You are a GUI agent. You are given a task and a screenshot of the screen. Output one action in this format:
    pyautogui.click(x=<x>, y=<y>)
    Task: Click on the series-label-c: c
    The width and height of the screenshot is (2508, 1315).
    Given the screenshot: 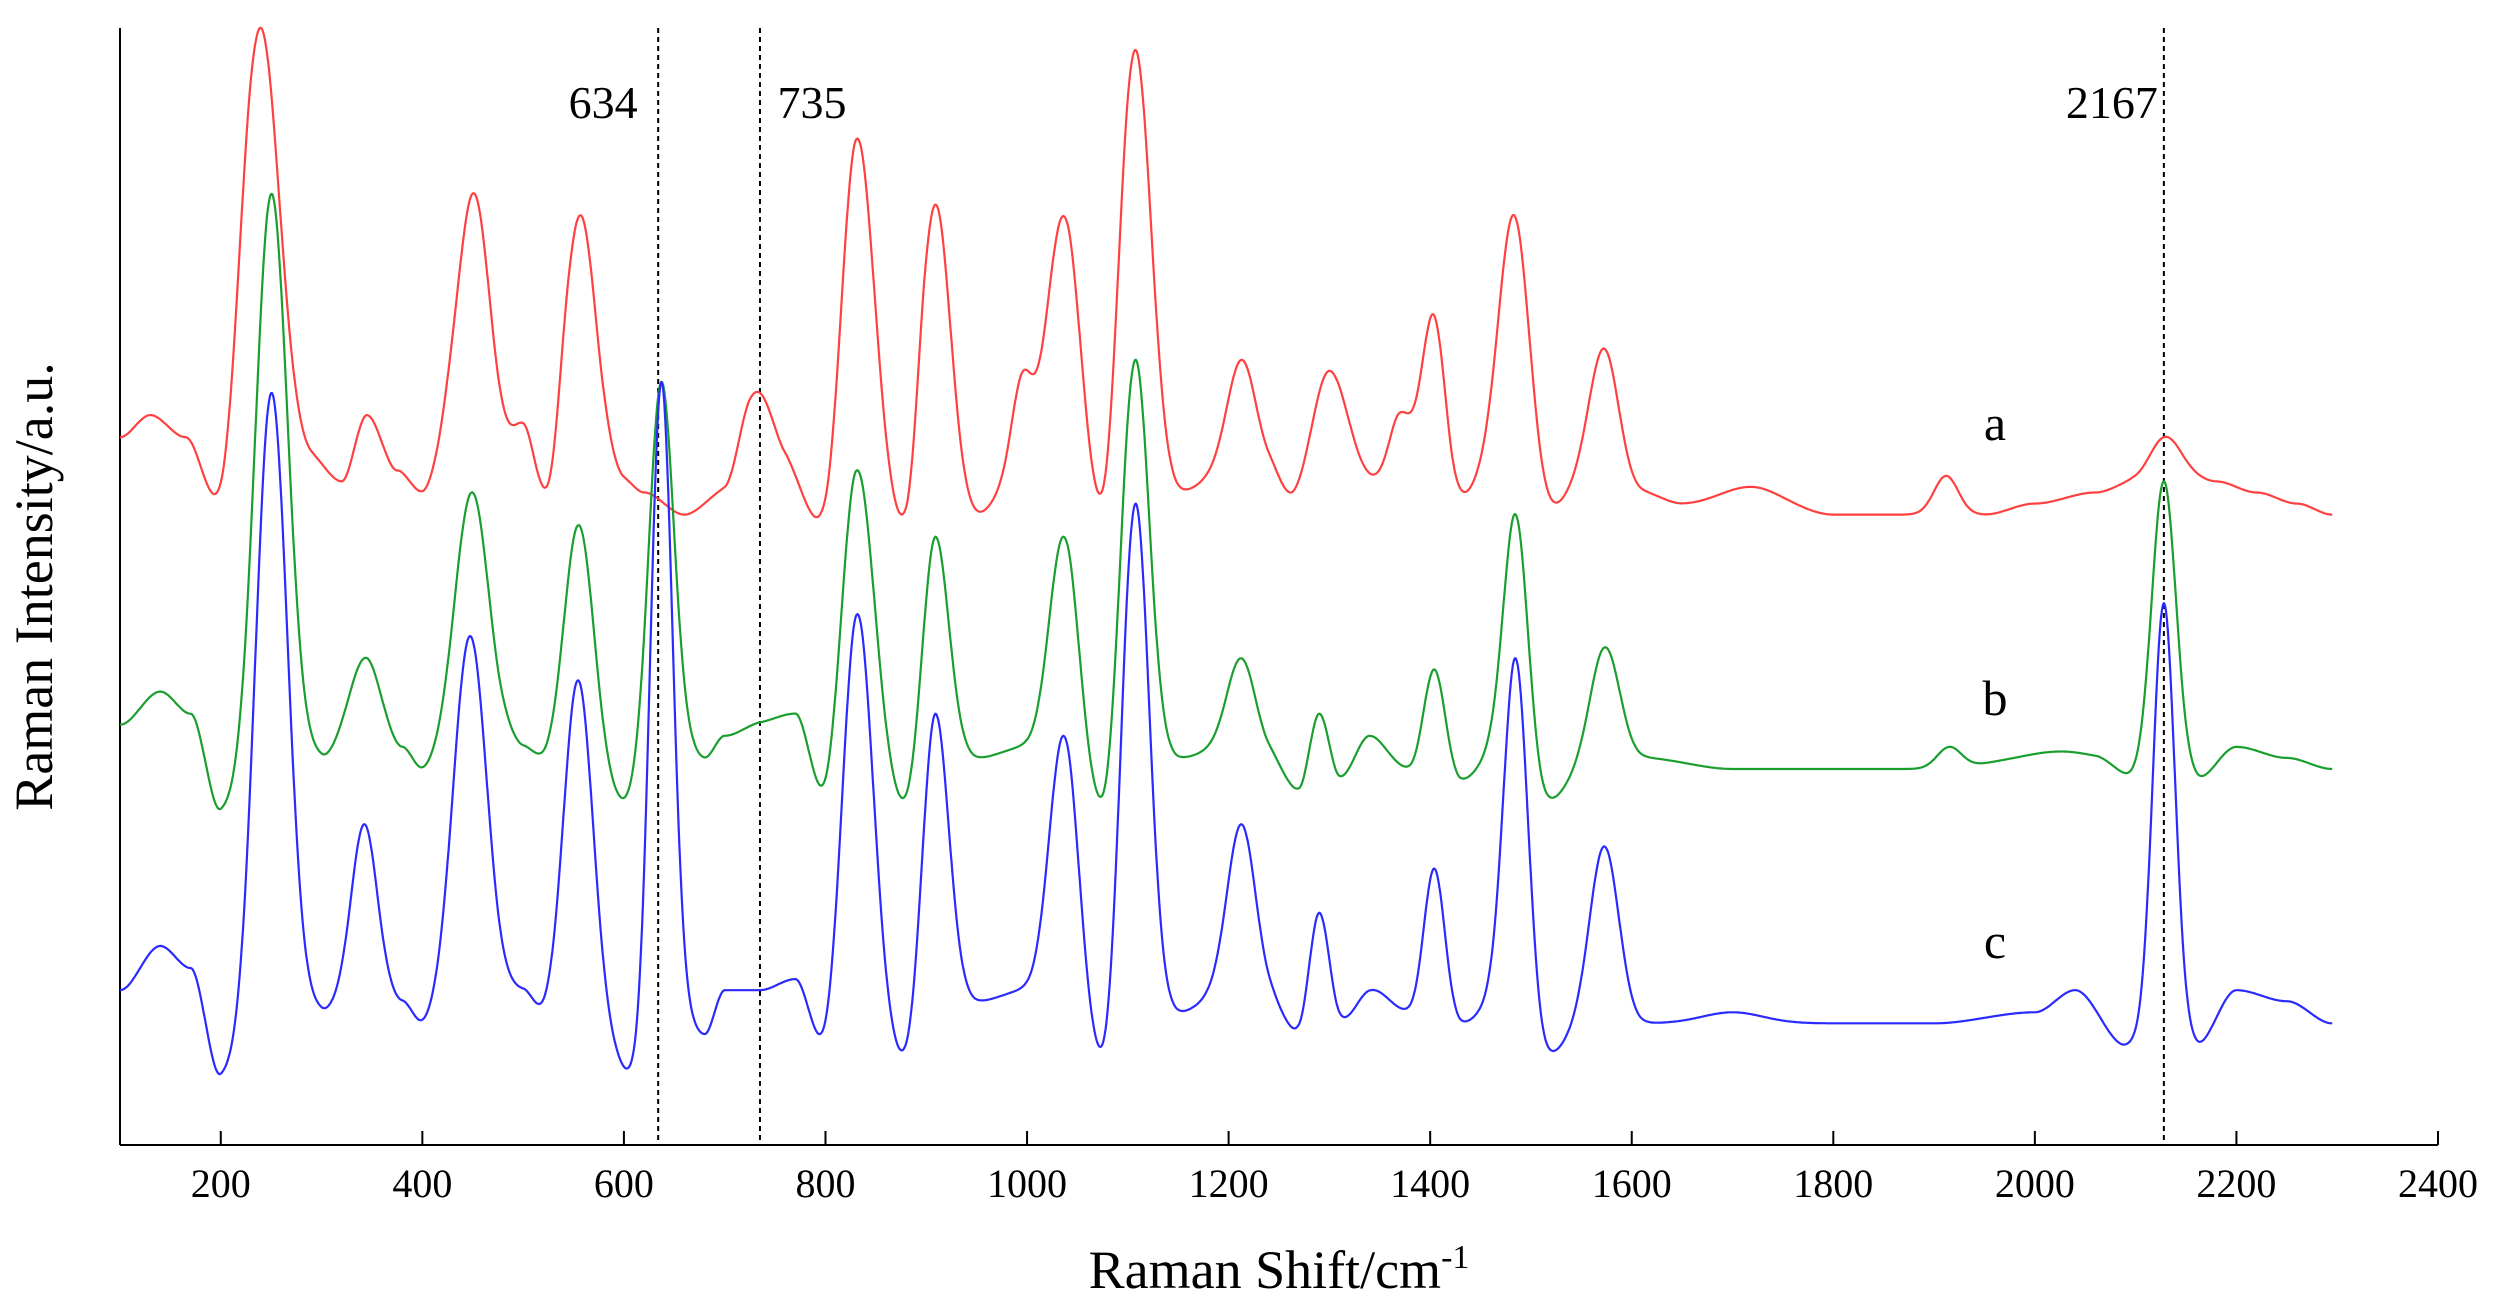 What is the action you would take?
    pyautogui.click(x=1995, y=941)
    